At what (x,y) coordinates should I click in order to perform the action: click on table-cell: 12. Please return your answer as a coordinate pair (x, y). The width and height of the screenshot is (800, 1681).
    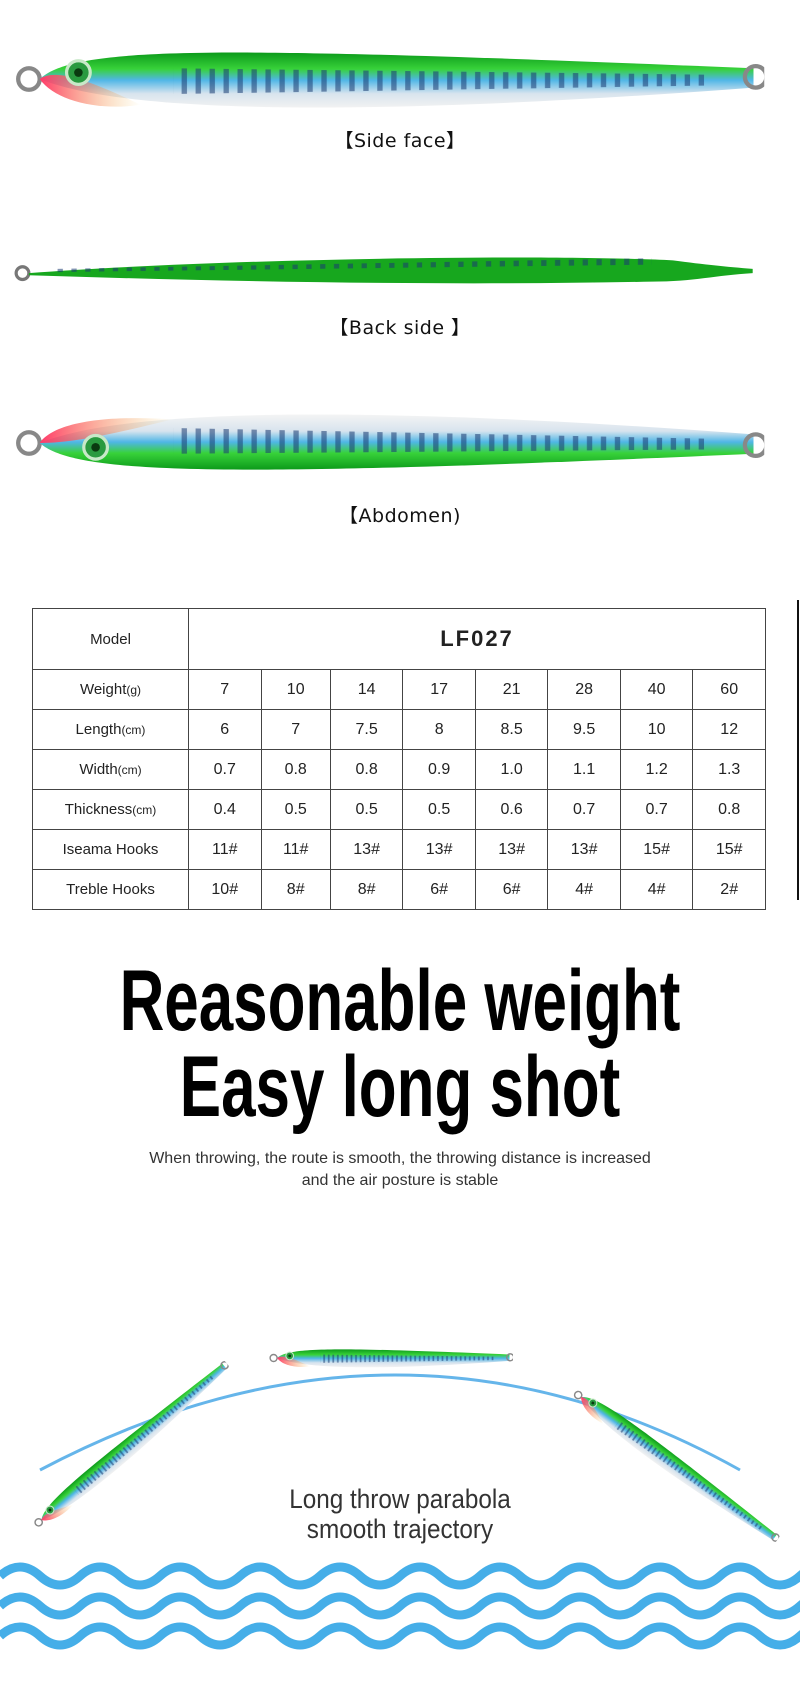
    Looking at the image, I should click on (729, 729).